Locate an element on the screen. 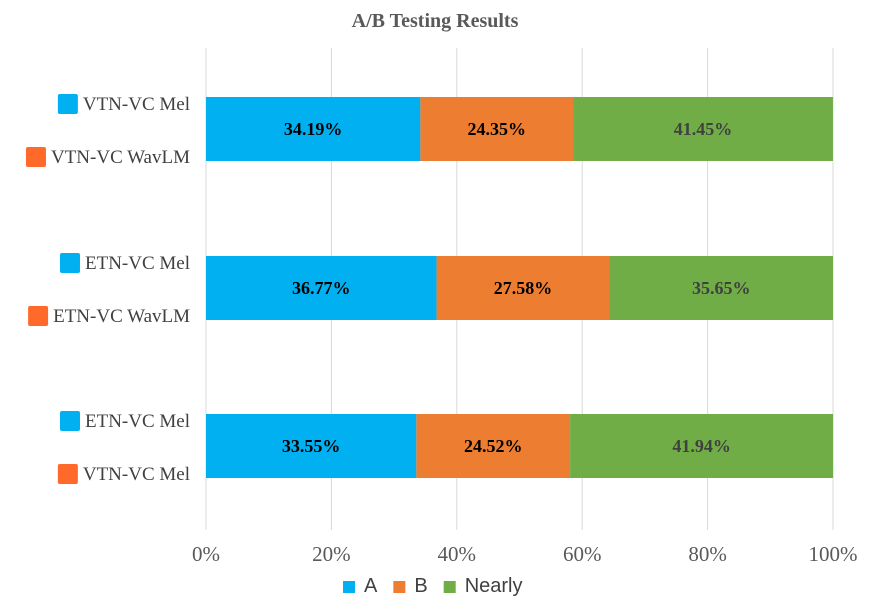 Image resolution: width=870 pixels, height=613 pixels. data-label: 36.77% is located at coordinates (321, 288).